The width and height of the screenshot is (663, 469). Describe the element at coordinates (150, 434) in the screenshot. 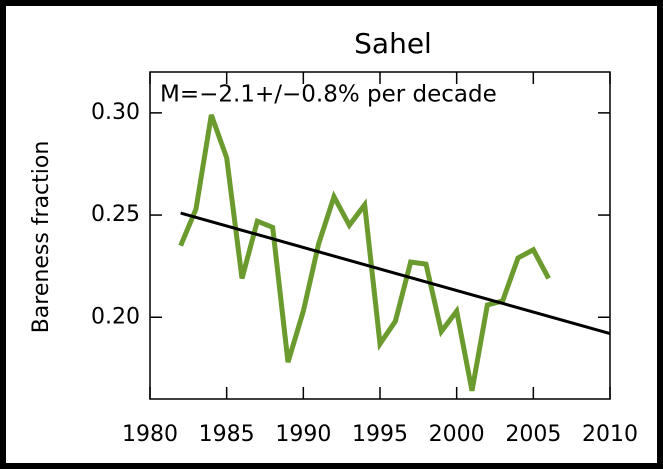

I see `x-tick-label: 1980` at that location.